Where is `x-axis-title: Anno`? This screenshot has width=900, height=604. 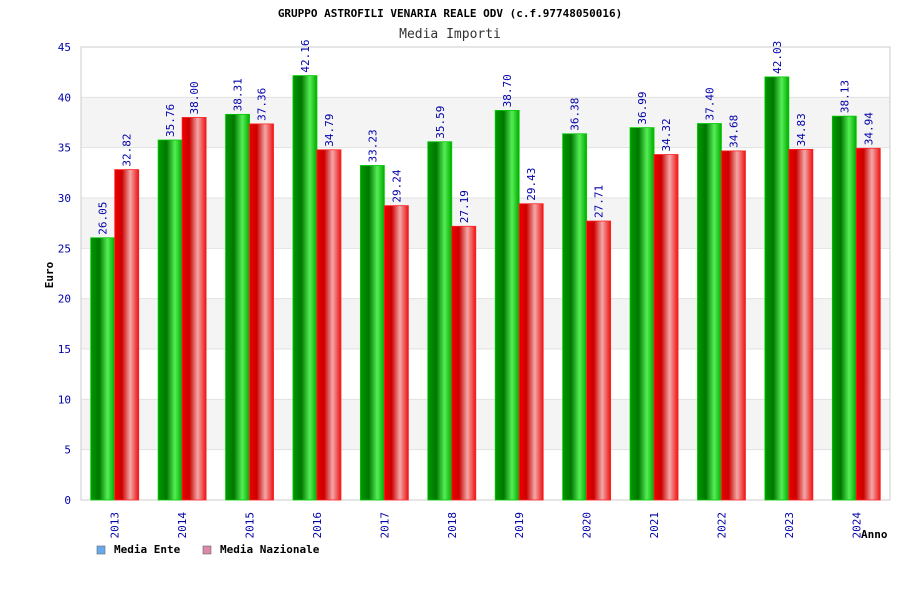 x-axis-title: Anno is located at coordinates (874, 534).